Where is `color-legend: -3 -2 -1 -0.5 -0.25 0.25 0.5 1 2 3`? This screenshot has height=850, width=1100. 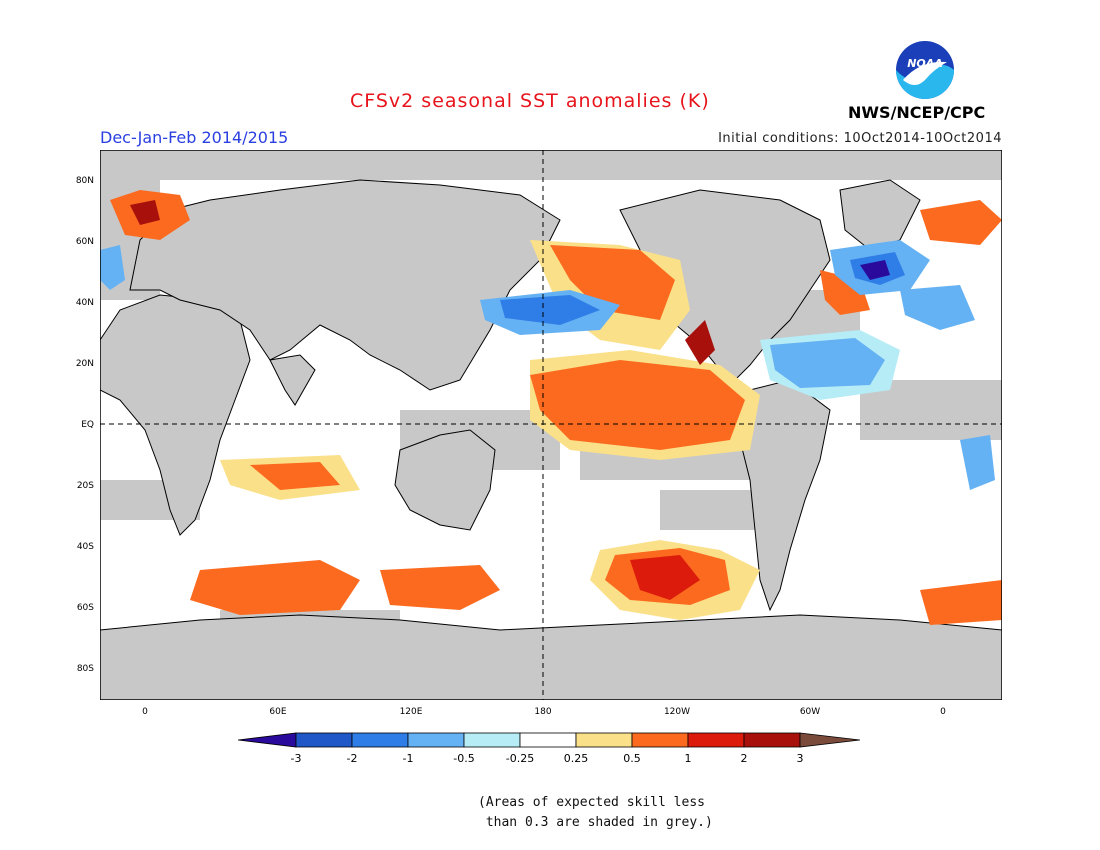
color-legend: -3 -2 -1 -0.5 -0.25 0.25 0.5 1 2 3 is located at coordinates (549, 748).